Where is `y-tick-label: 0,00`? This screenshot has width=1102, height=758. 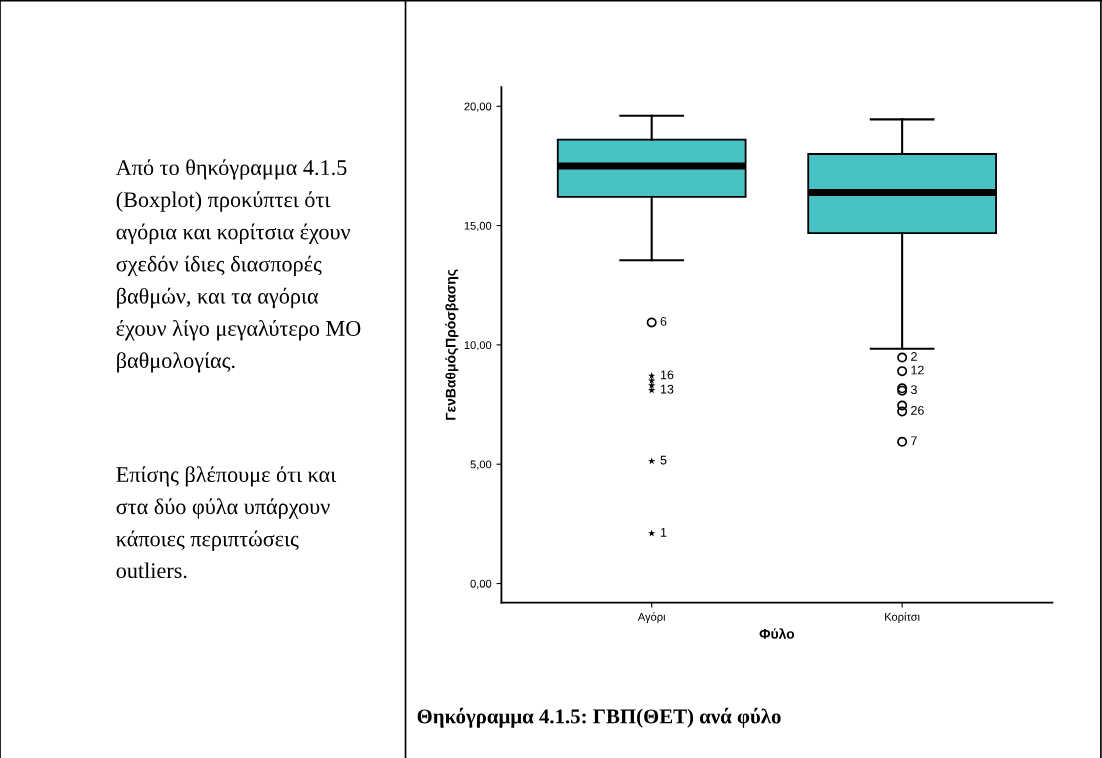 y-tick-label: 0,00 is located at coordinates (481, 584).